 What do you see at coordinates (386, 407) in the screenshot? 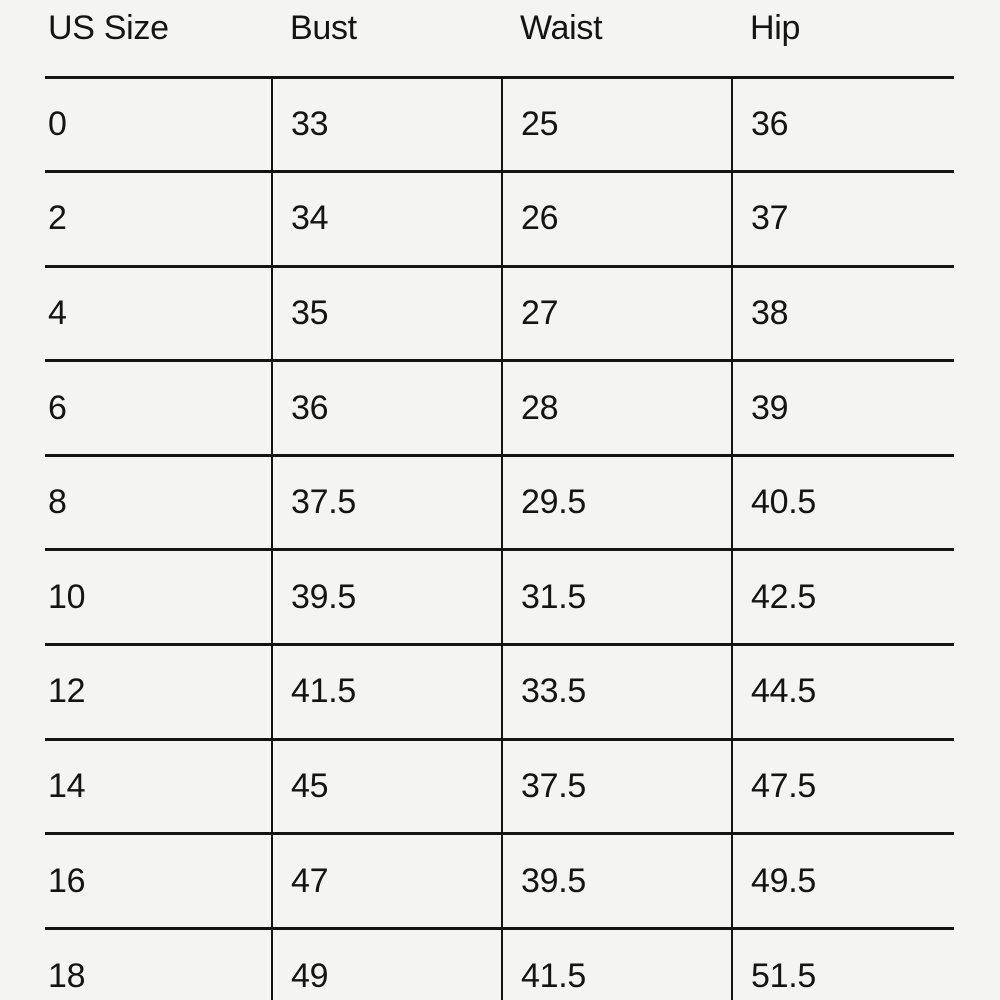
I see `cell-bust: 36` at bounding box center [386, 407].